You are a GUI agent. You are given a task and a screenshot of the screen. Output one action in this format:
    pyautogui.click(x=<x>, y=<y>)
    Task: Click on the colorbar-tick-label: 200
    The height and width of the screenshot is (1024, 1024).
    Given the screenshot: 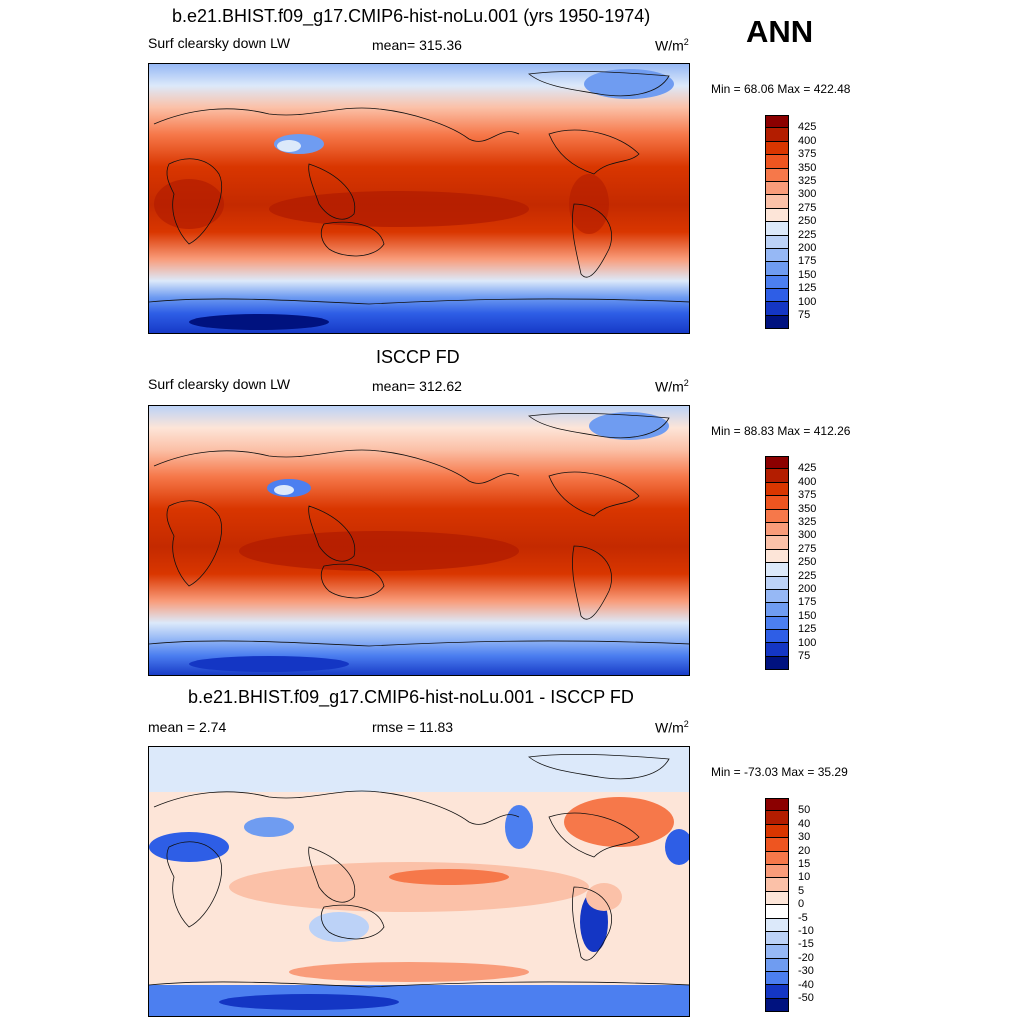 What is the action you would take?
    pyautogui.click(x=807, y=248)
    